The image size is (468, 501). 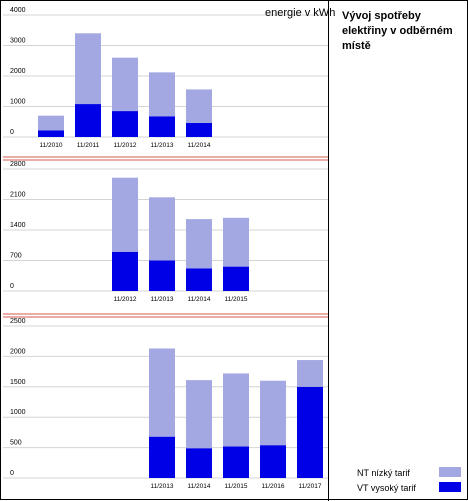 I want to click on legend-swatch-vt, so click(x=450, y=487).